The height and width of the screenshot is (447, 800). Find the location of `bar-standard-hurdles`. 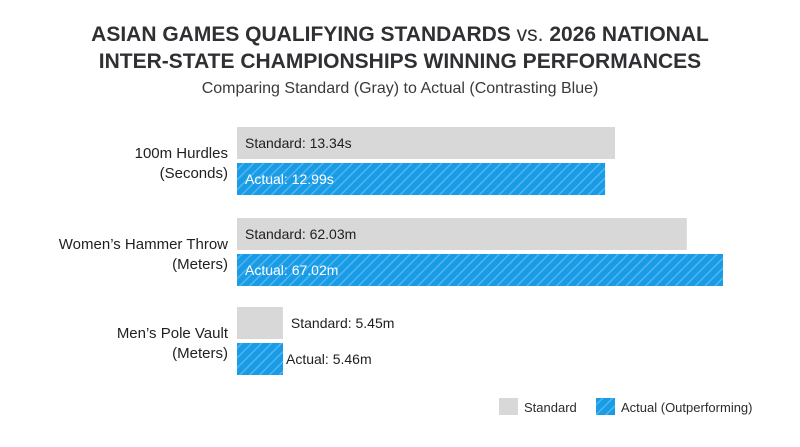

bar-standard-hurdles is located at coordinates (426, 143).